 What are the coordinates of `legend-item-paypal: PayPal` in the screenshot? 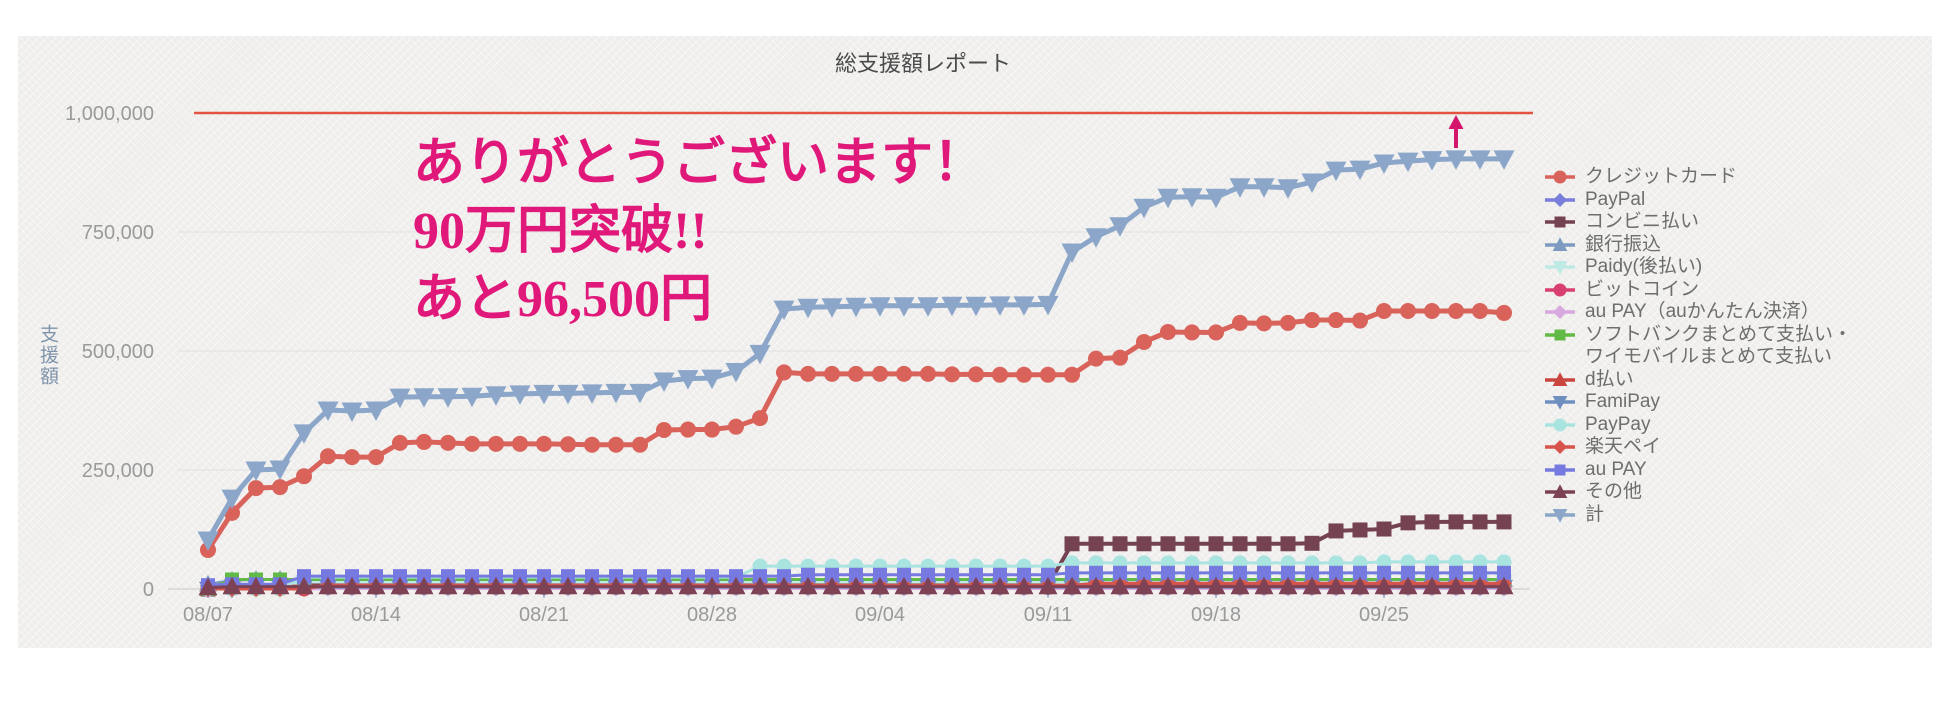 It's located at (1697, 200).